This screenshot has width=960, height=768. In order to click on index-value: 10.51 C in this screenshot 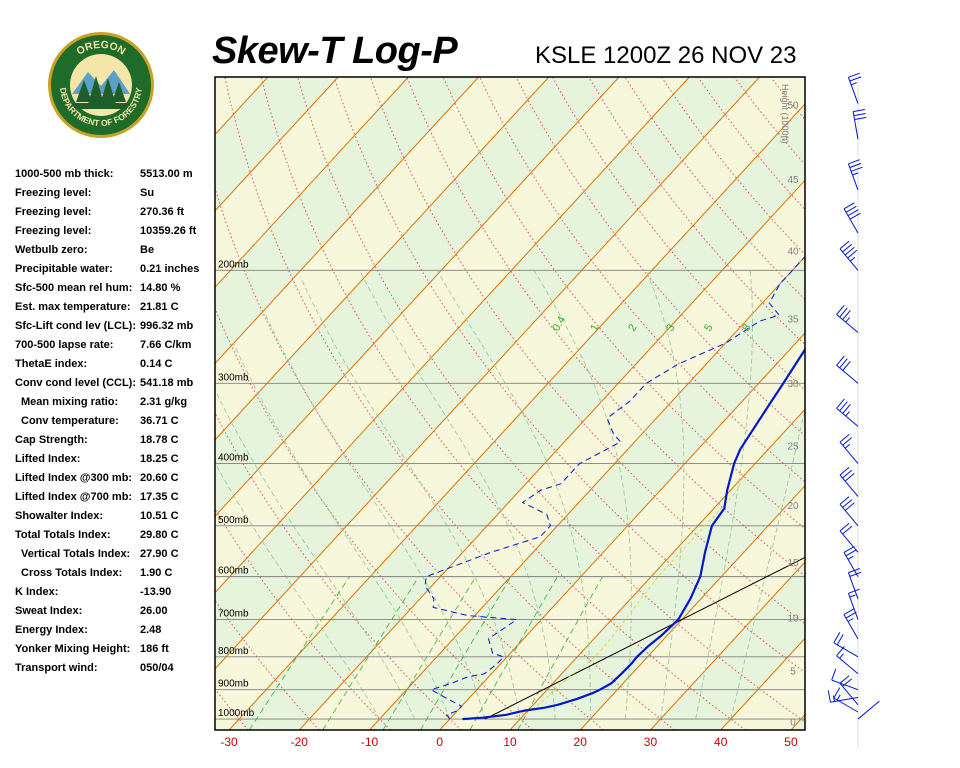, I will do `click(159, 516)`.